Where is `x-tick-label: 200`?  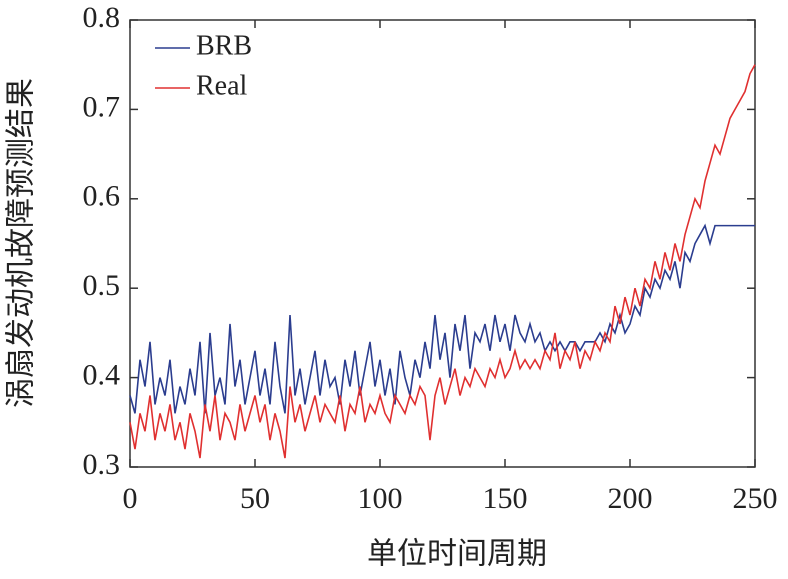 x-tick-label: 200 is located at coordinates (630, 498).